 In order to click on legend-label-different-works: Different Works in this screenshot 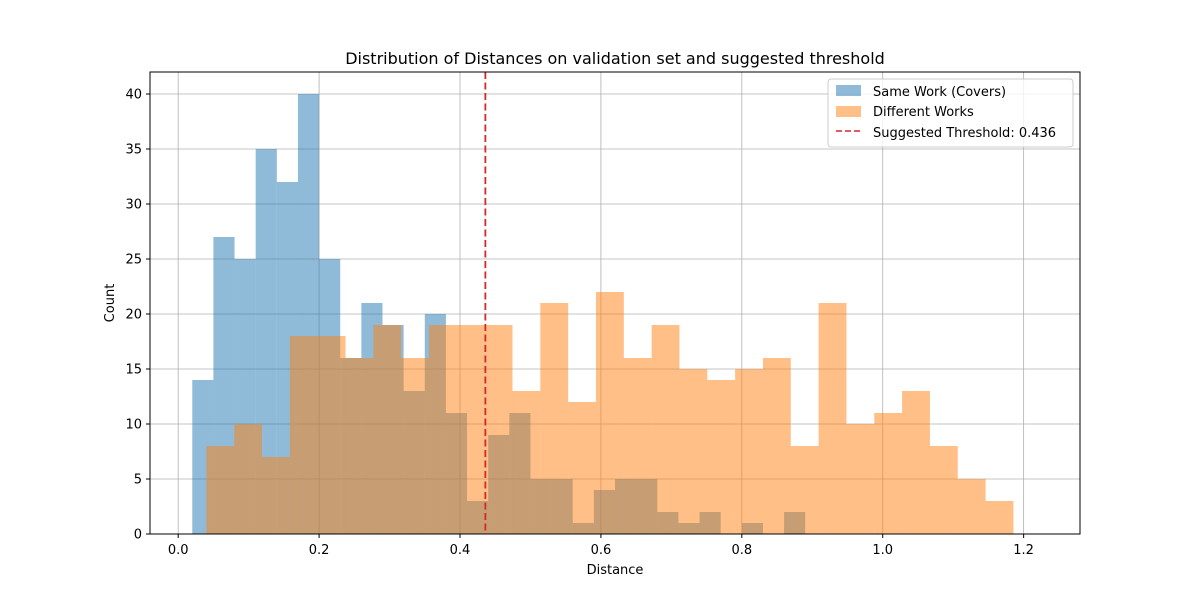, I will do `click(923, 112)`.